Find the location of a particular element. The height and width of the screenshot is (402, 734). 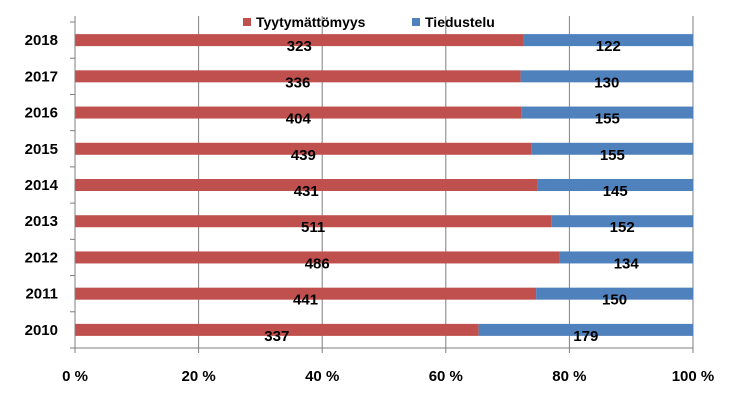

data-label: 152 is located at coordinates (622, 227).